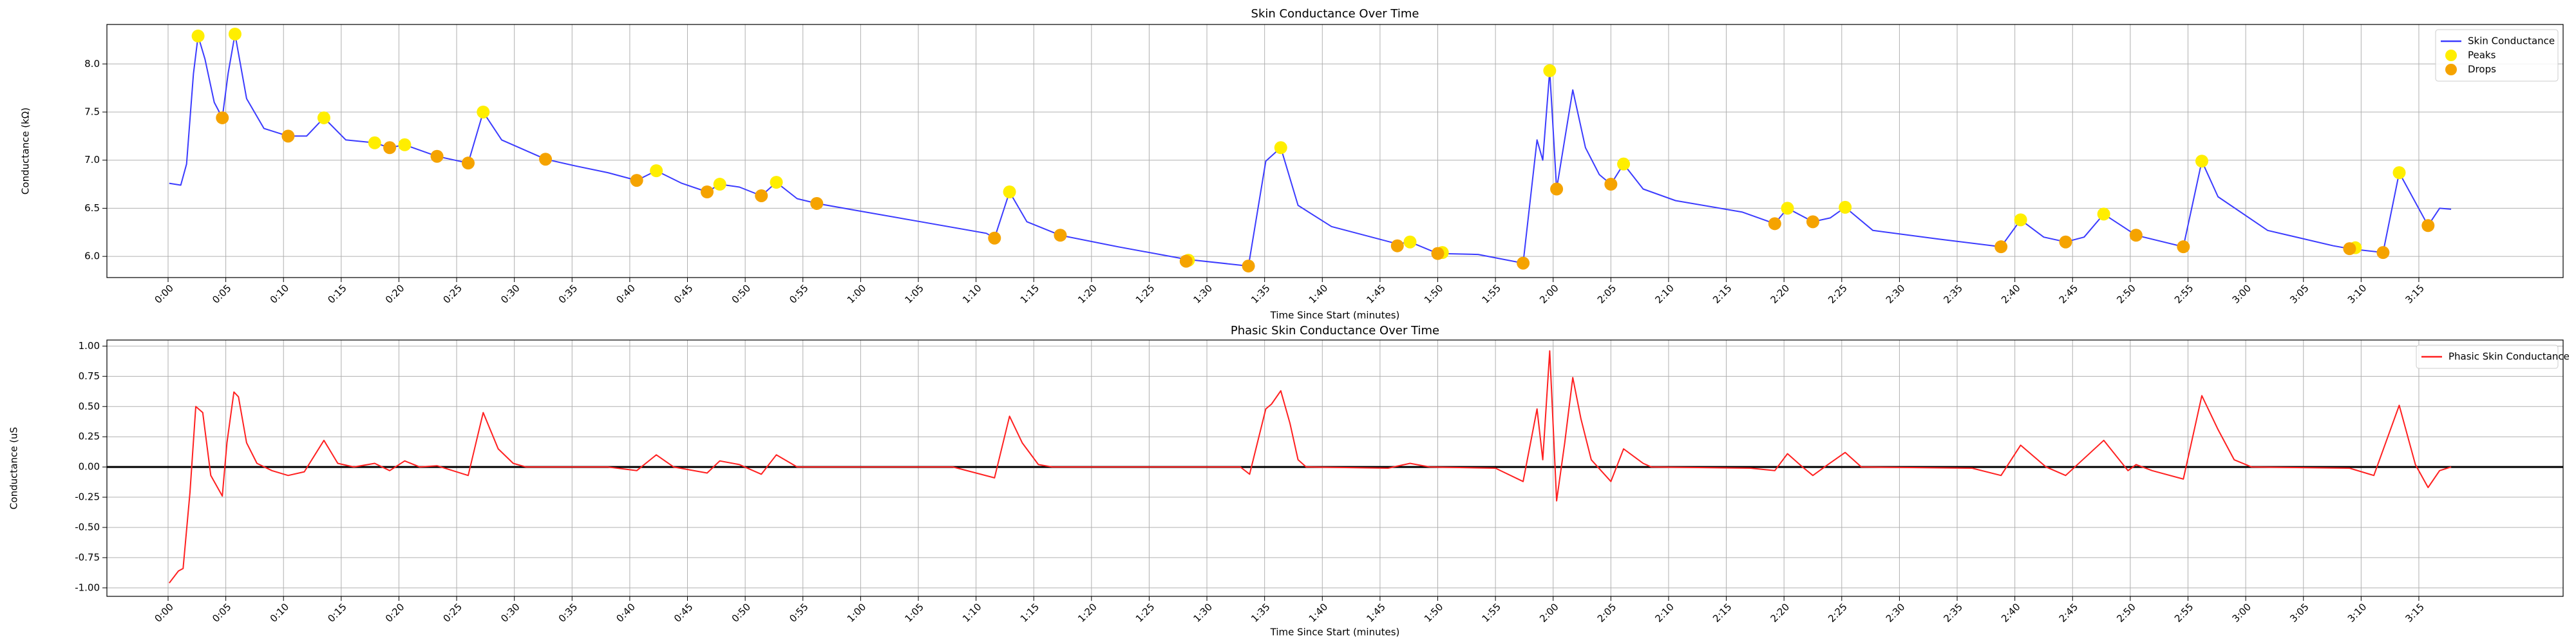 This screenshot has height=644, width=2576. Describe the element at coordinates (2482, 56) in the screenshot. I see `legend-label: Peaks` at that location.